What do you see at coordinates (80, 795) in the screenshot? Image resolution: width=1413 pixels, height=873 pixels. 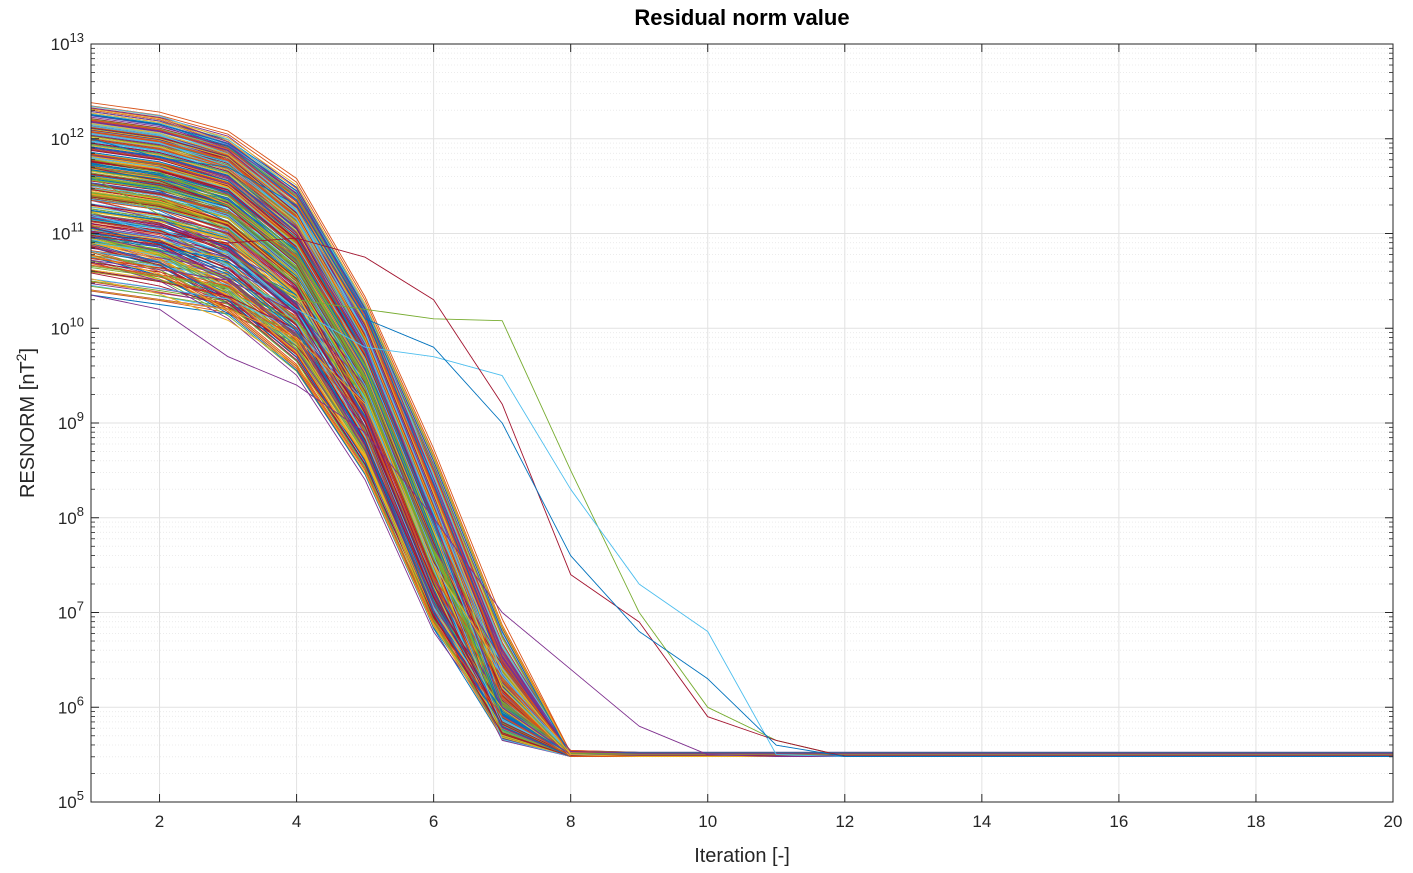 I see `y-tick-exp: 5` at bounding box center [80, 795].